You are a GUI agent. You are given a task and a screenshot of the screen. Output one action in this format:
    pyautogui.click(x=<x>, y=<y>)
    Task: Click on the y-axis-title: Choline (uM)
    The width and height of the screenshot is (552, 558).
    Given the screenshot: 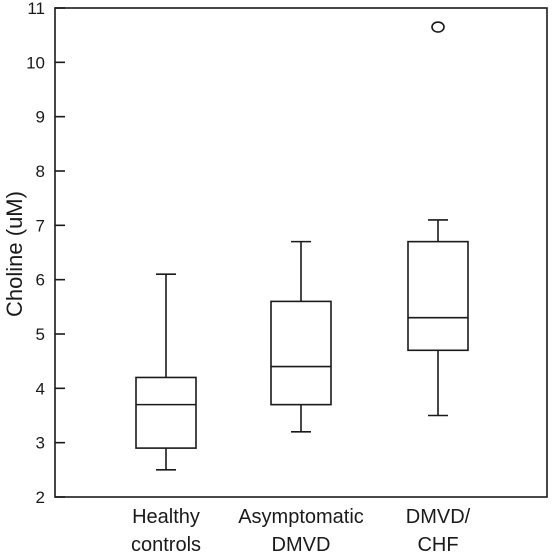 What is the action you would take?
    pyautogui.click(x=14, y=254)
    